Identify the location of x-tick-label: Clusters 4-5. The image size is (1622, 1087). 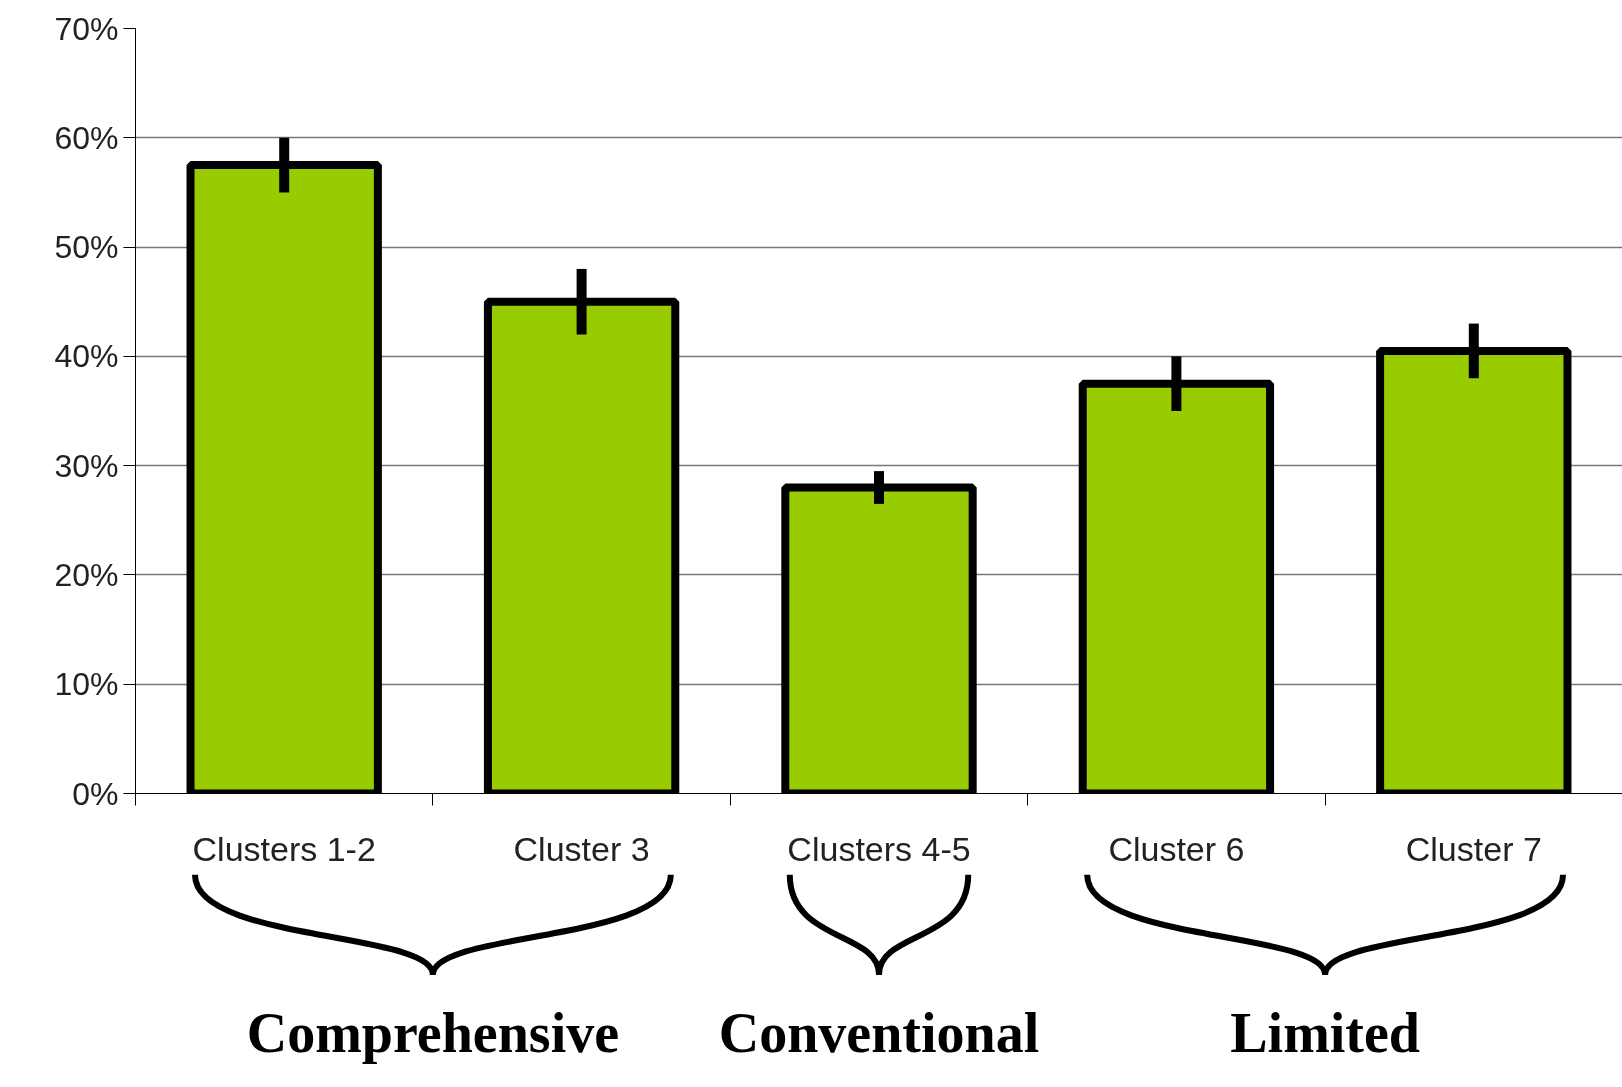
(879, 848).